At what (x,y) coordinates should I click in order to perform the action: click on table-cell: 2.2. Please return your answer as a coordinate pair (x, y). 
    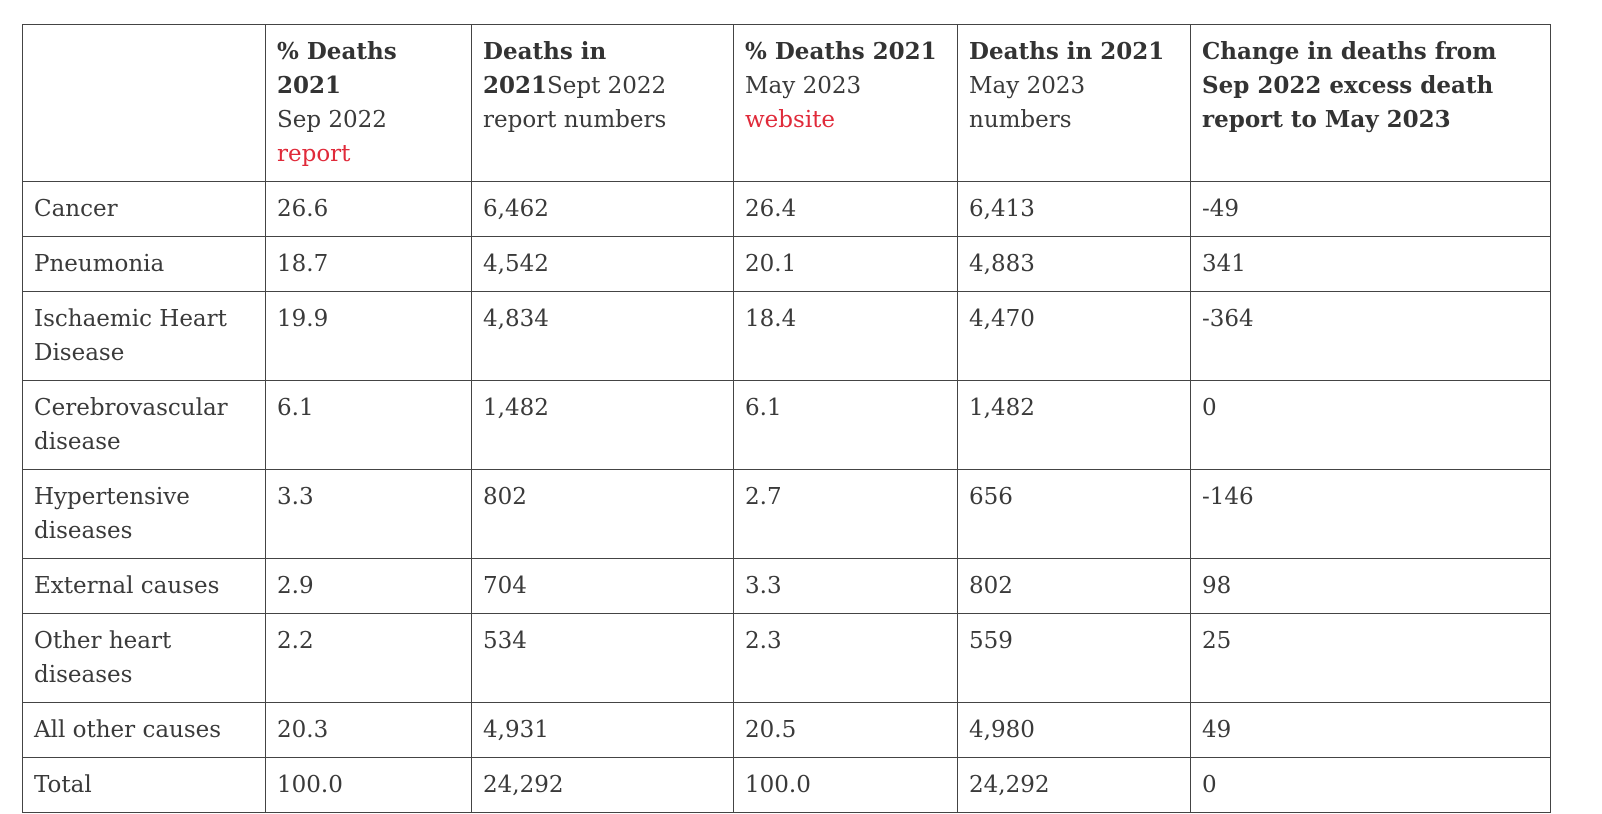
    Looking at the image, I should click on (368, 658).